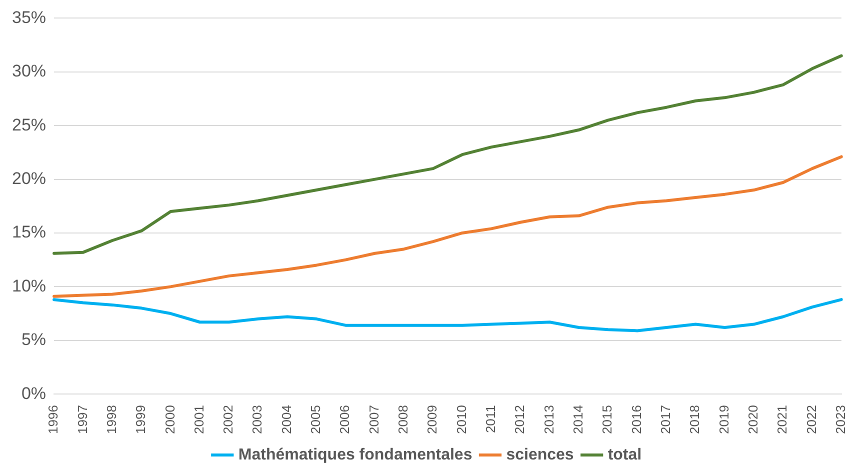 The height and width of the screenshot is (473, 860). What do you see at coordinates (840, 419) in the screenshot?
I see `x-tick-label: 2023` at bounding box center [840, 419].